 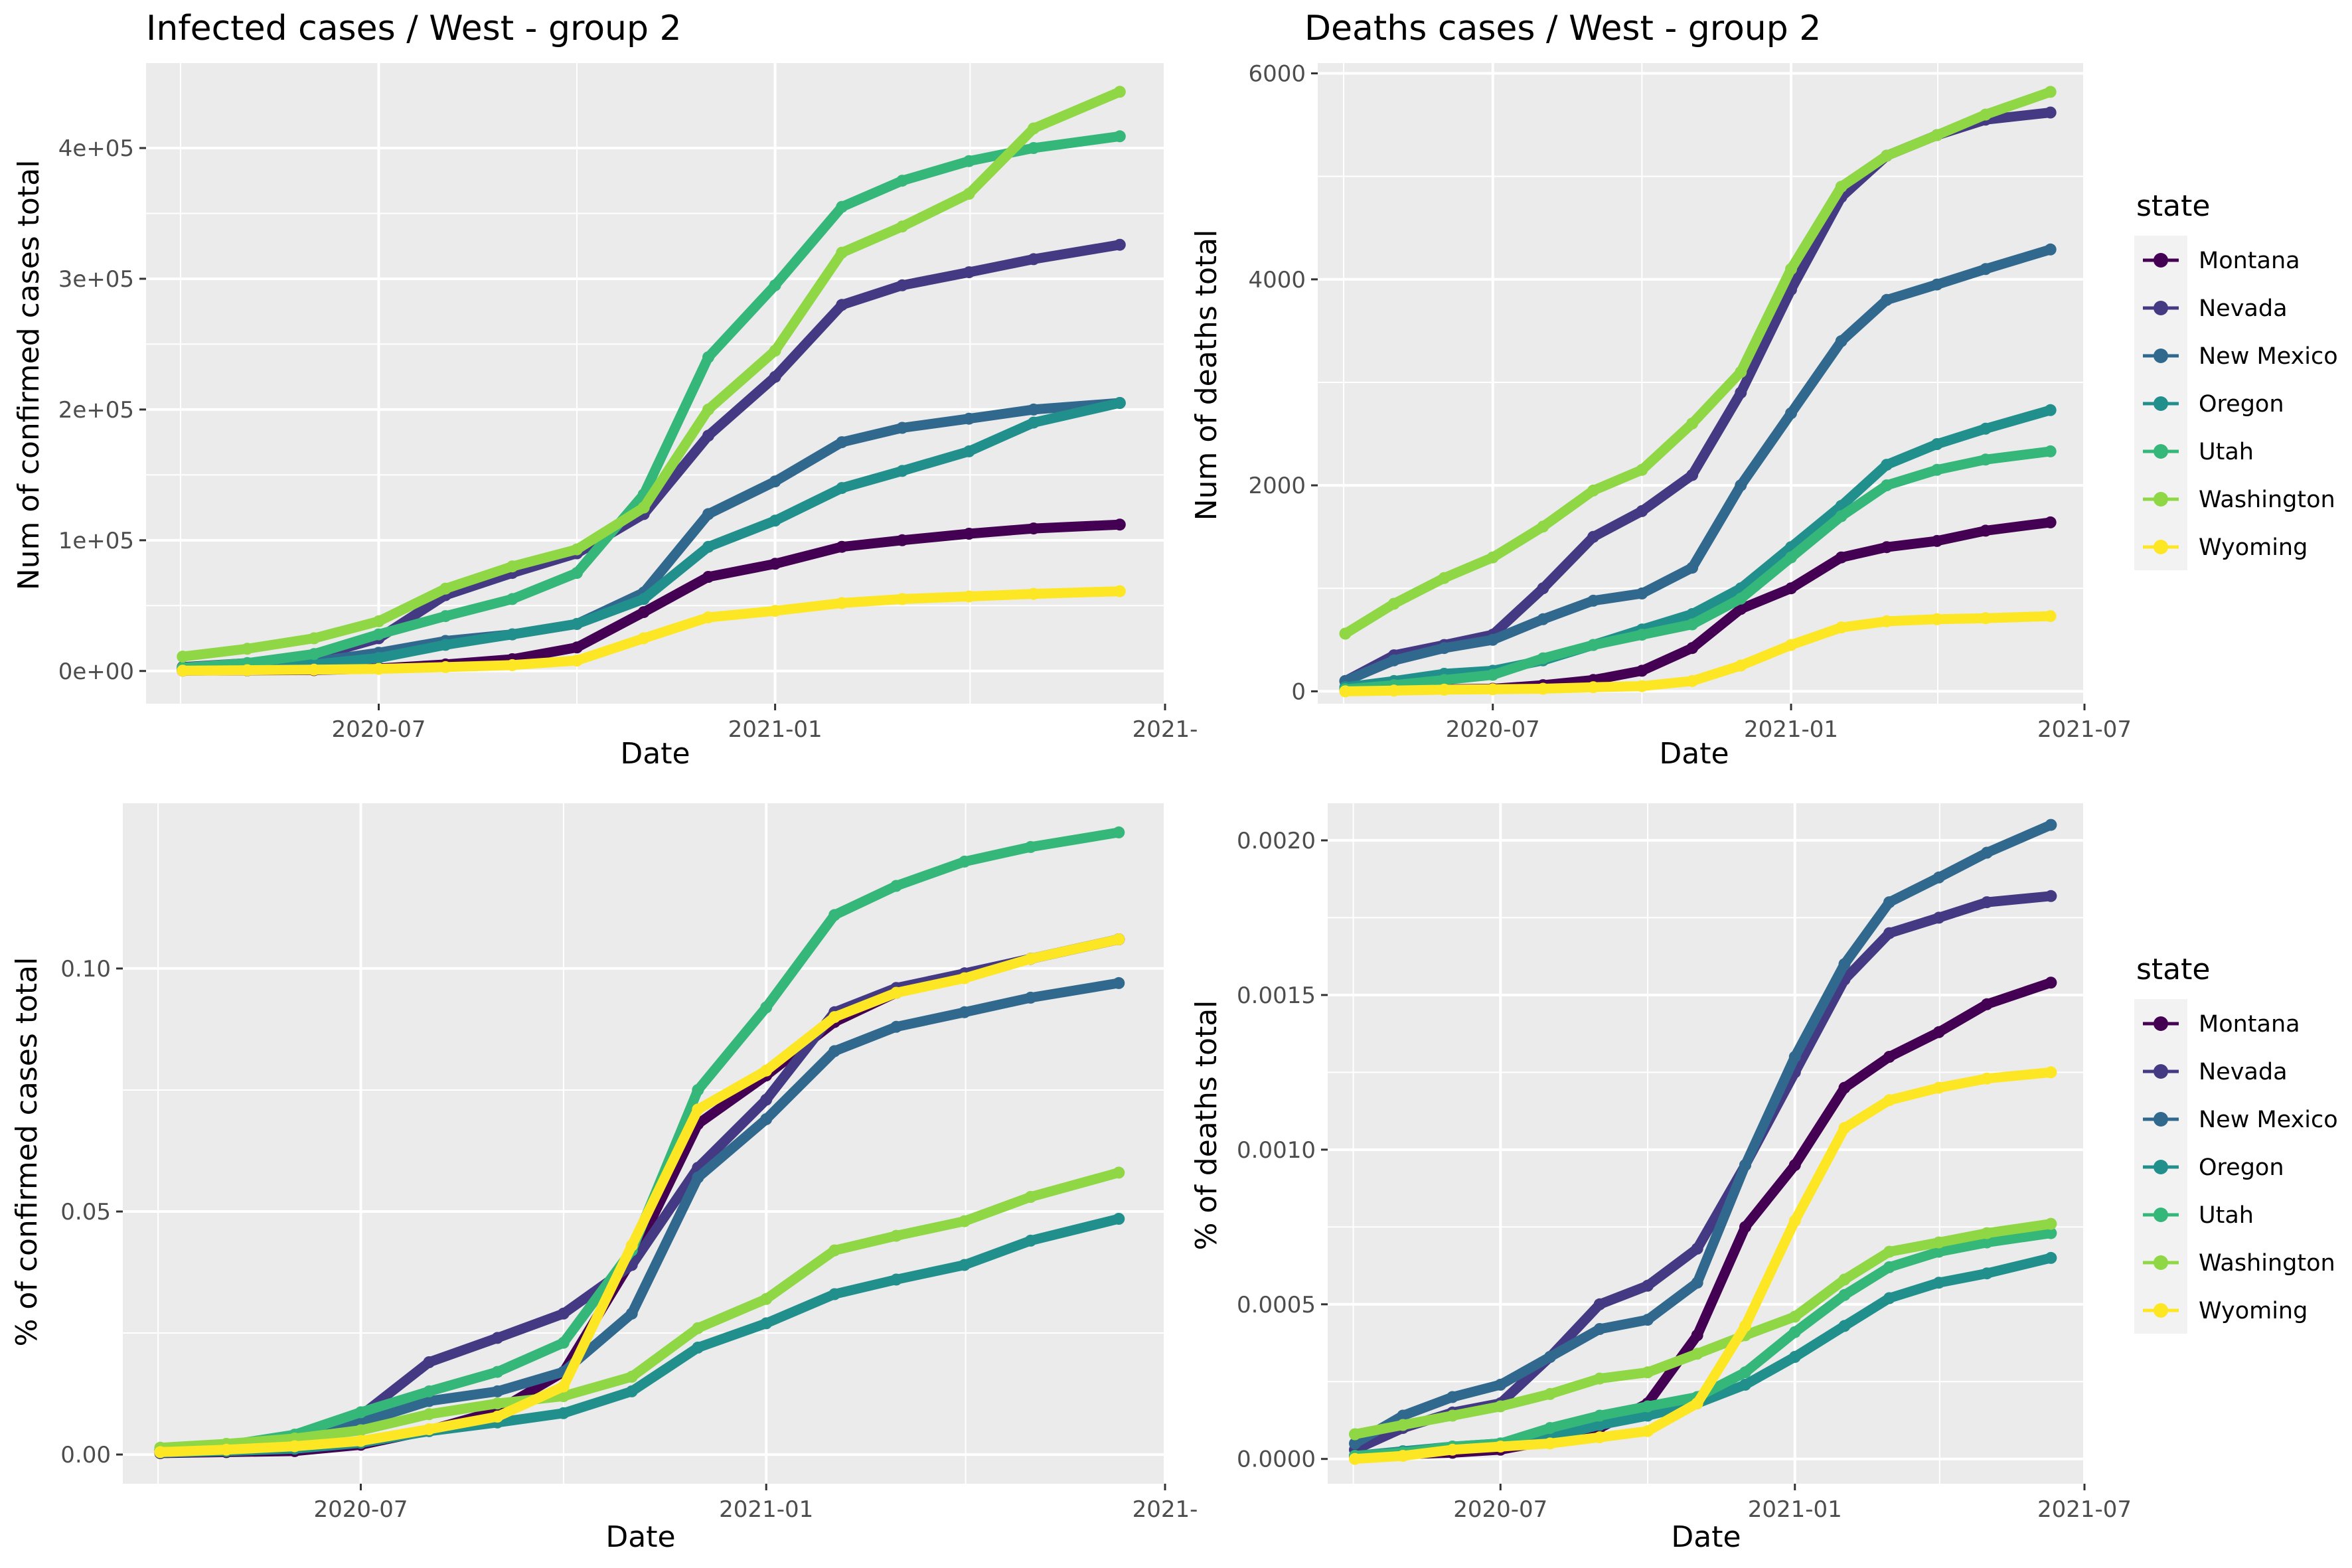 What do you see at coordinates (1701, 384) in the screenshot?
I see `panel-background` at bounding box center [1701, 384].